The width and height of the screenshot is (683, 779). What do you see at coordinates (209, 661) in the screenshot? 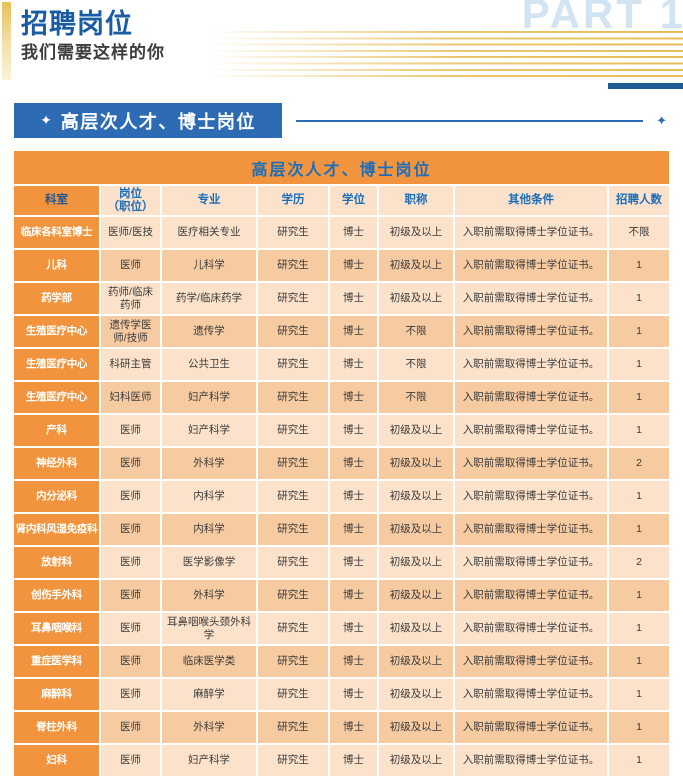
I see `table-cell: 临床医学类` at bounding box center [209, 661].